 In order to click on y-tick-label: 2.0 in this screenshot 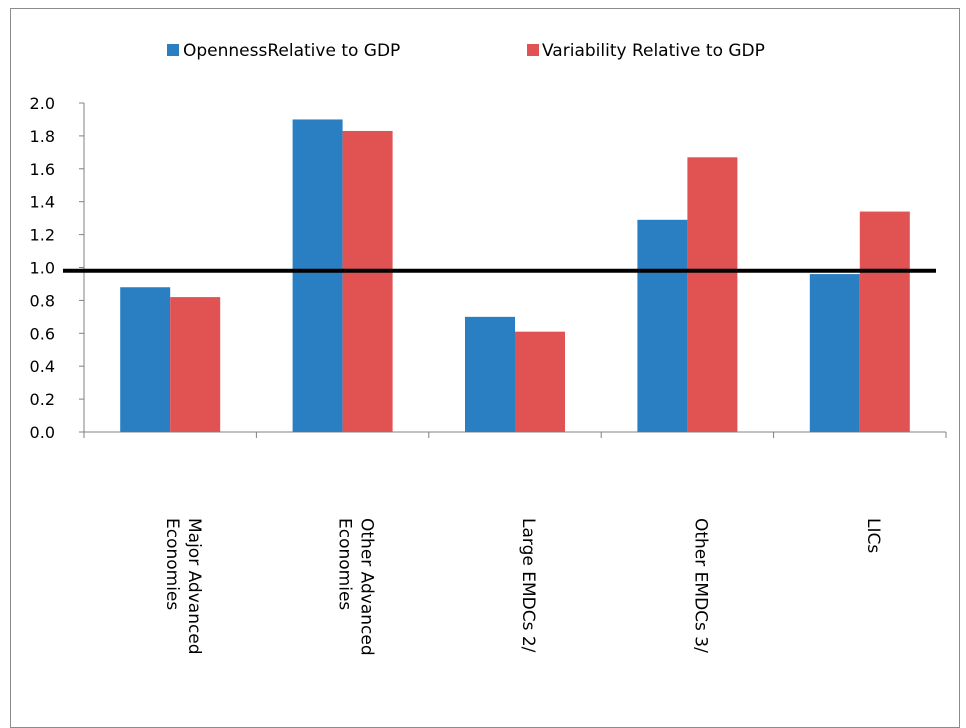, I will do `click(42, 103)`.